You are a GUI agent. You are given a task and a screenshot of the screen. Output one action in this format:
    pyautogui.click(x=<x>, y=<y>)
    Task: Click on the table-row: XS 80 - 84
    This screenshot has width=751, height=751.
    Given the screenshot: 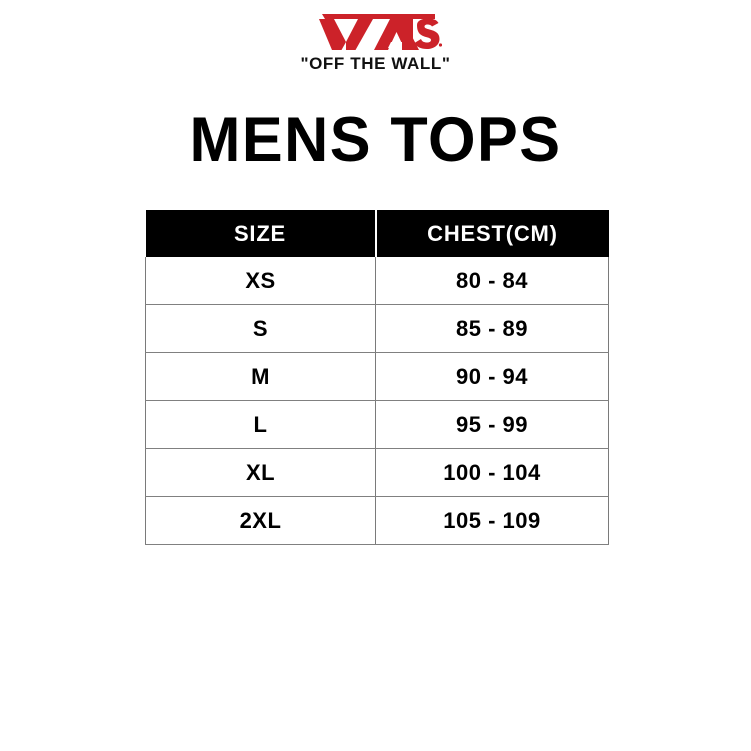 What is the action you would take?
    pyautogui.click(x=377, y=281)
    